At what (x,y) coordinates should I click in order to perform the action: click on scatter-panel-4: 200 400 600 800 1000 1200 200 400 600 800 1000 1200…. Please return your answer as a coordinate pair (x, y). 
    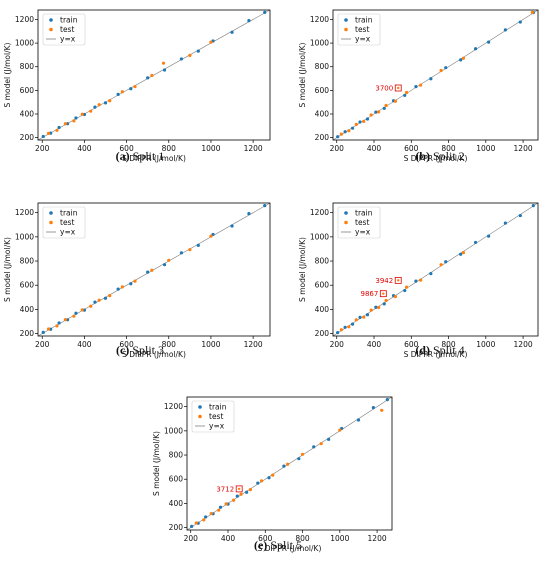
    Looking at the image, I should click on (418, 280).